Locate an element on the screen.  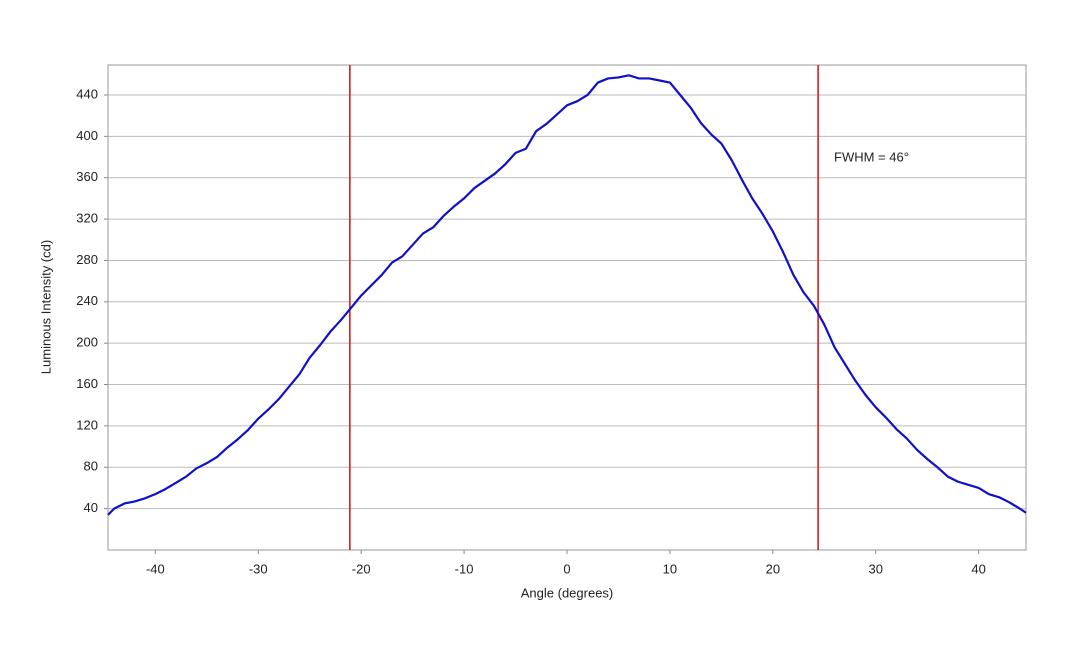
y-tick-label: 120 is located at coordinates (87, 424).